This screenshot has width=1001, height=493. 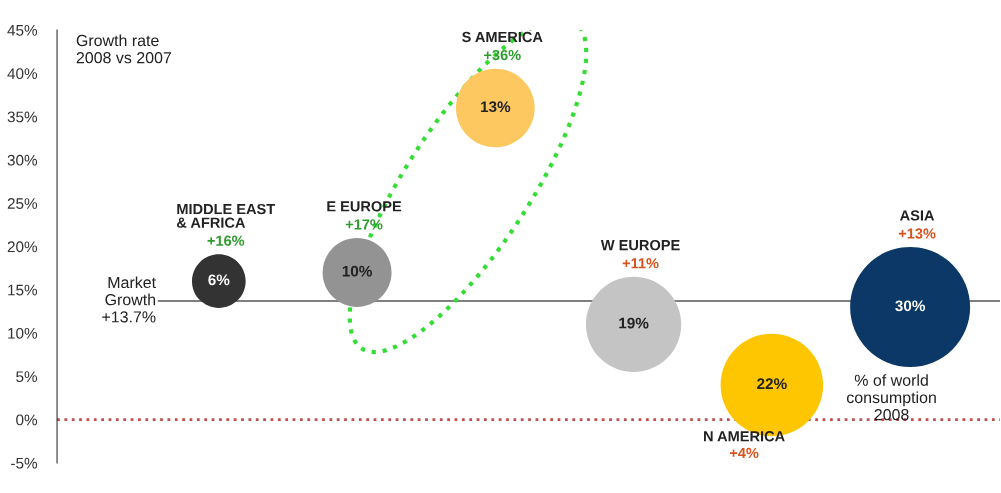 I want to click on data-label: +16%, so click(x=226, y=240).